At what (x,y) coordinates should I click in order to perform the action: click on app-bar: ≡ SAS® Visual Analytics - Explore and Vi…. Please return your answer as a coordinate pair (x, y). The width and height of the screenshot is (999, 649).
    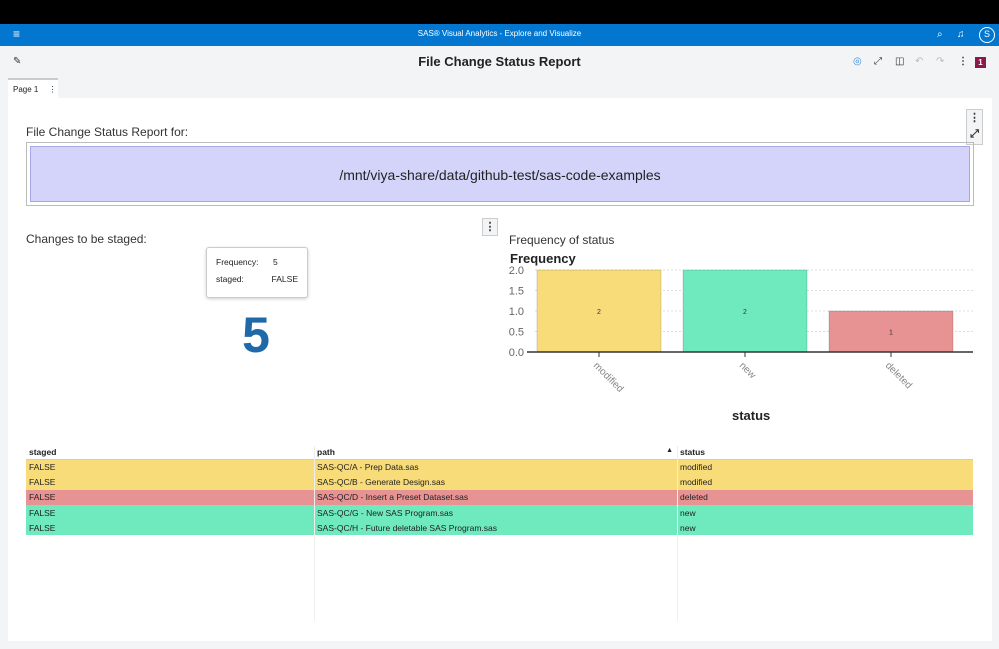
    Looking at the image, I should click on (499, 35).